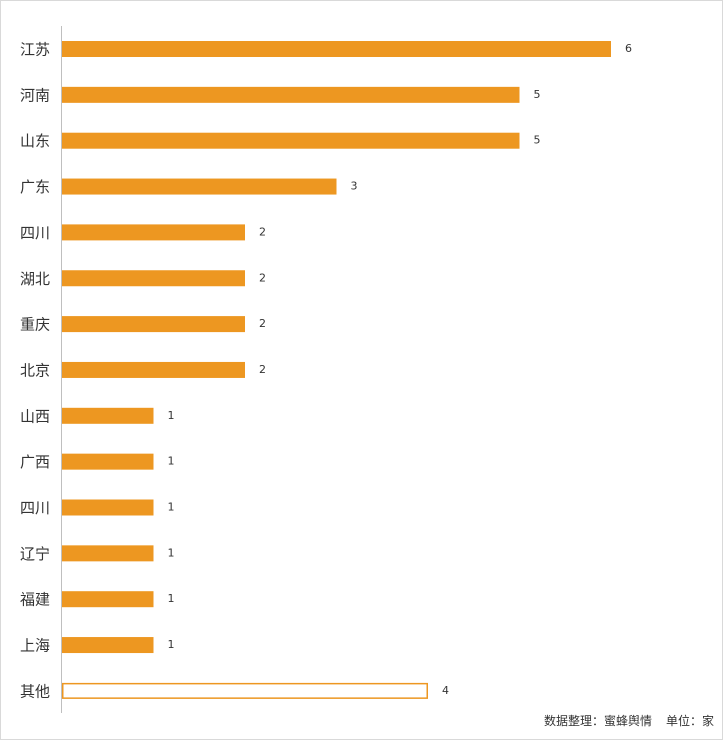 The image size is (723, 740). What do you see at coordinates (537, 140) in the screenshot?
I see `value-label-3: 5` at bounding box center [537, 140].